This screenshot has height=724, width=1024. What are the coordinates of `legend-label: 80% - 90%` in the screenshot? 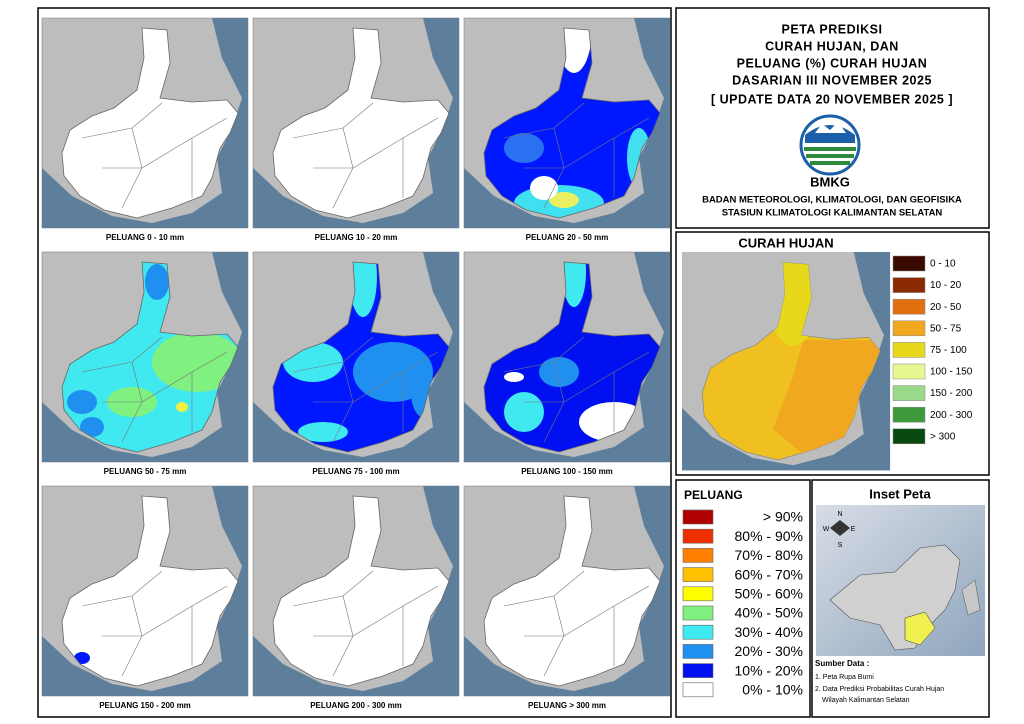 It's located at (769, 536).